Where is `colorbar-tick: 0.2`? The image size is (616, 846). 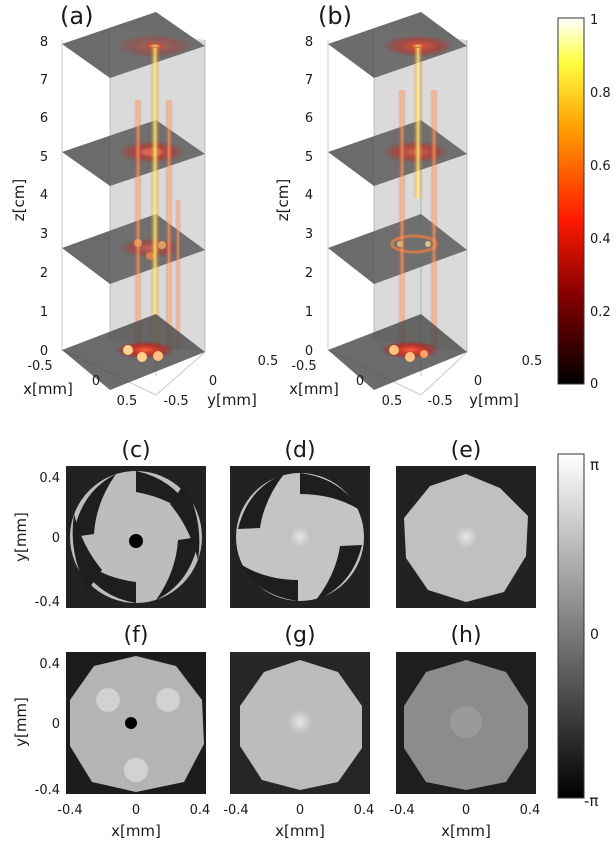 colorbar-tick: 0.2 is located at coordinates (600, 312).